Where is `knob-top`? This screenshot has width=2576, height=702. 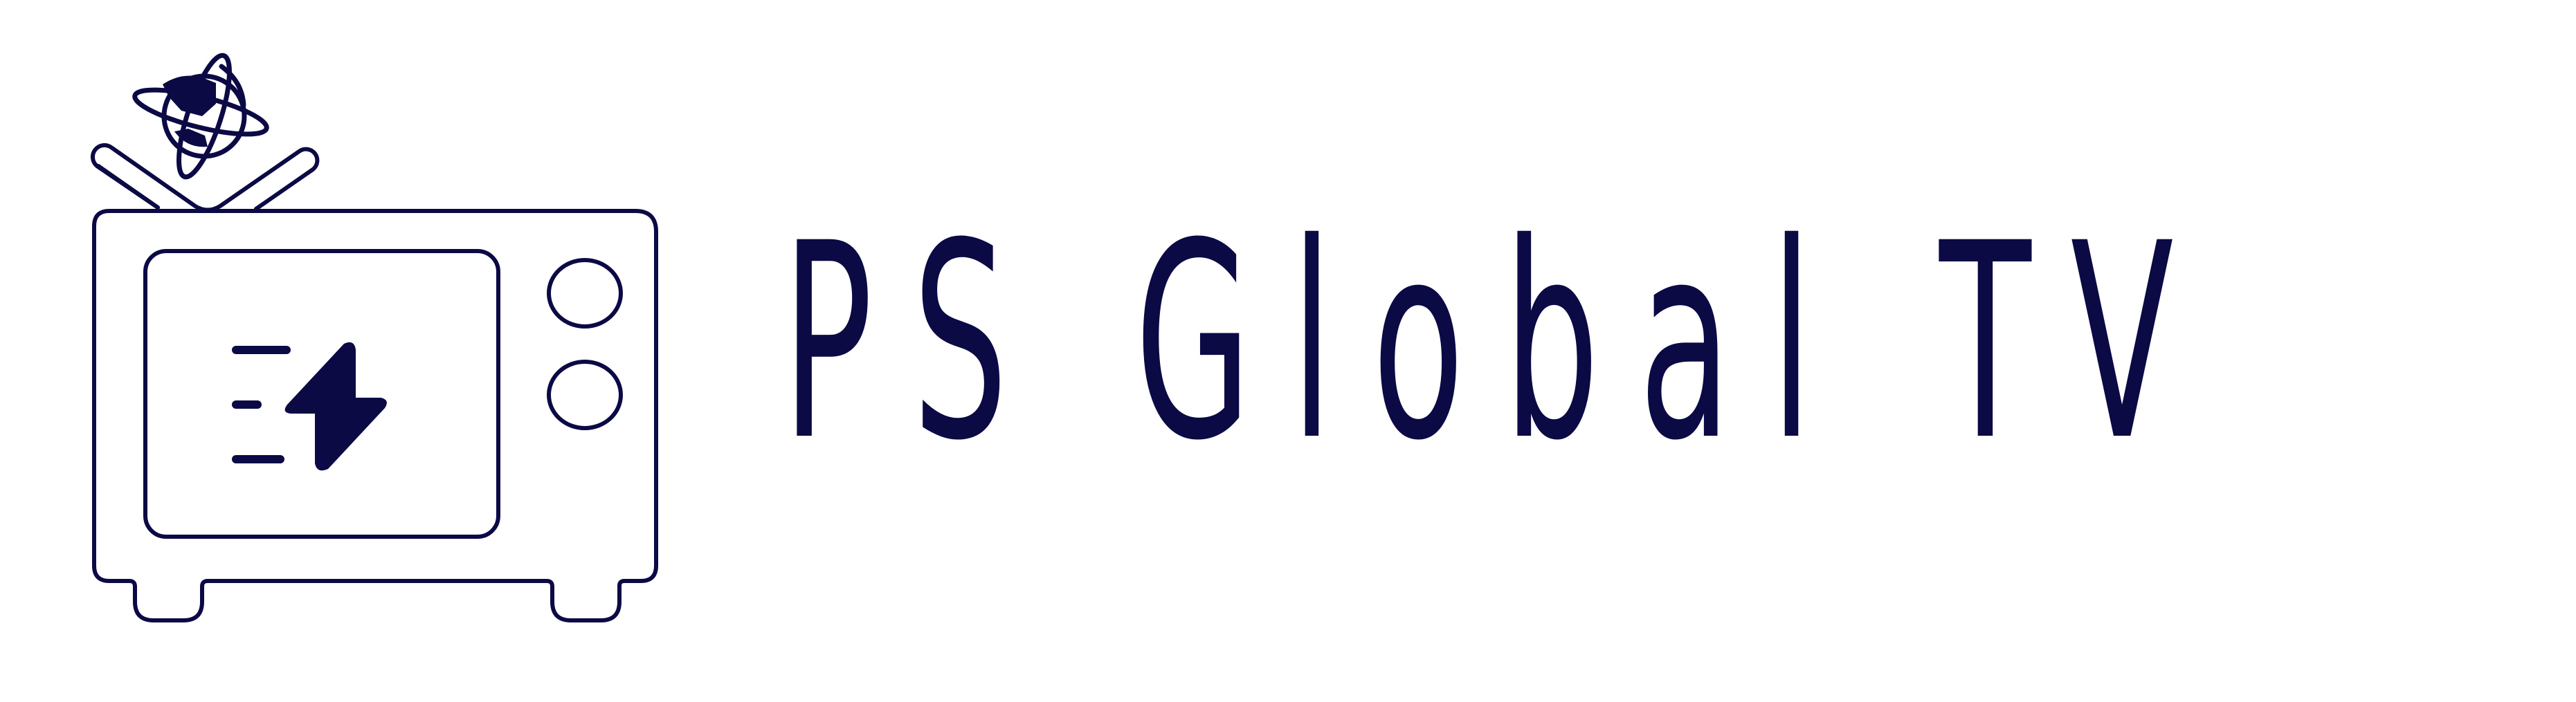
knob-top is located at coordinates (585, 293).